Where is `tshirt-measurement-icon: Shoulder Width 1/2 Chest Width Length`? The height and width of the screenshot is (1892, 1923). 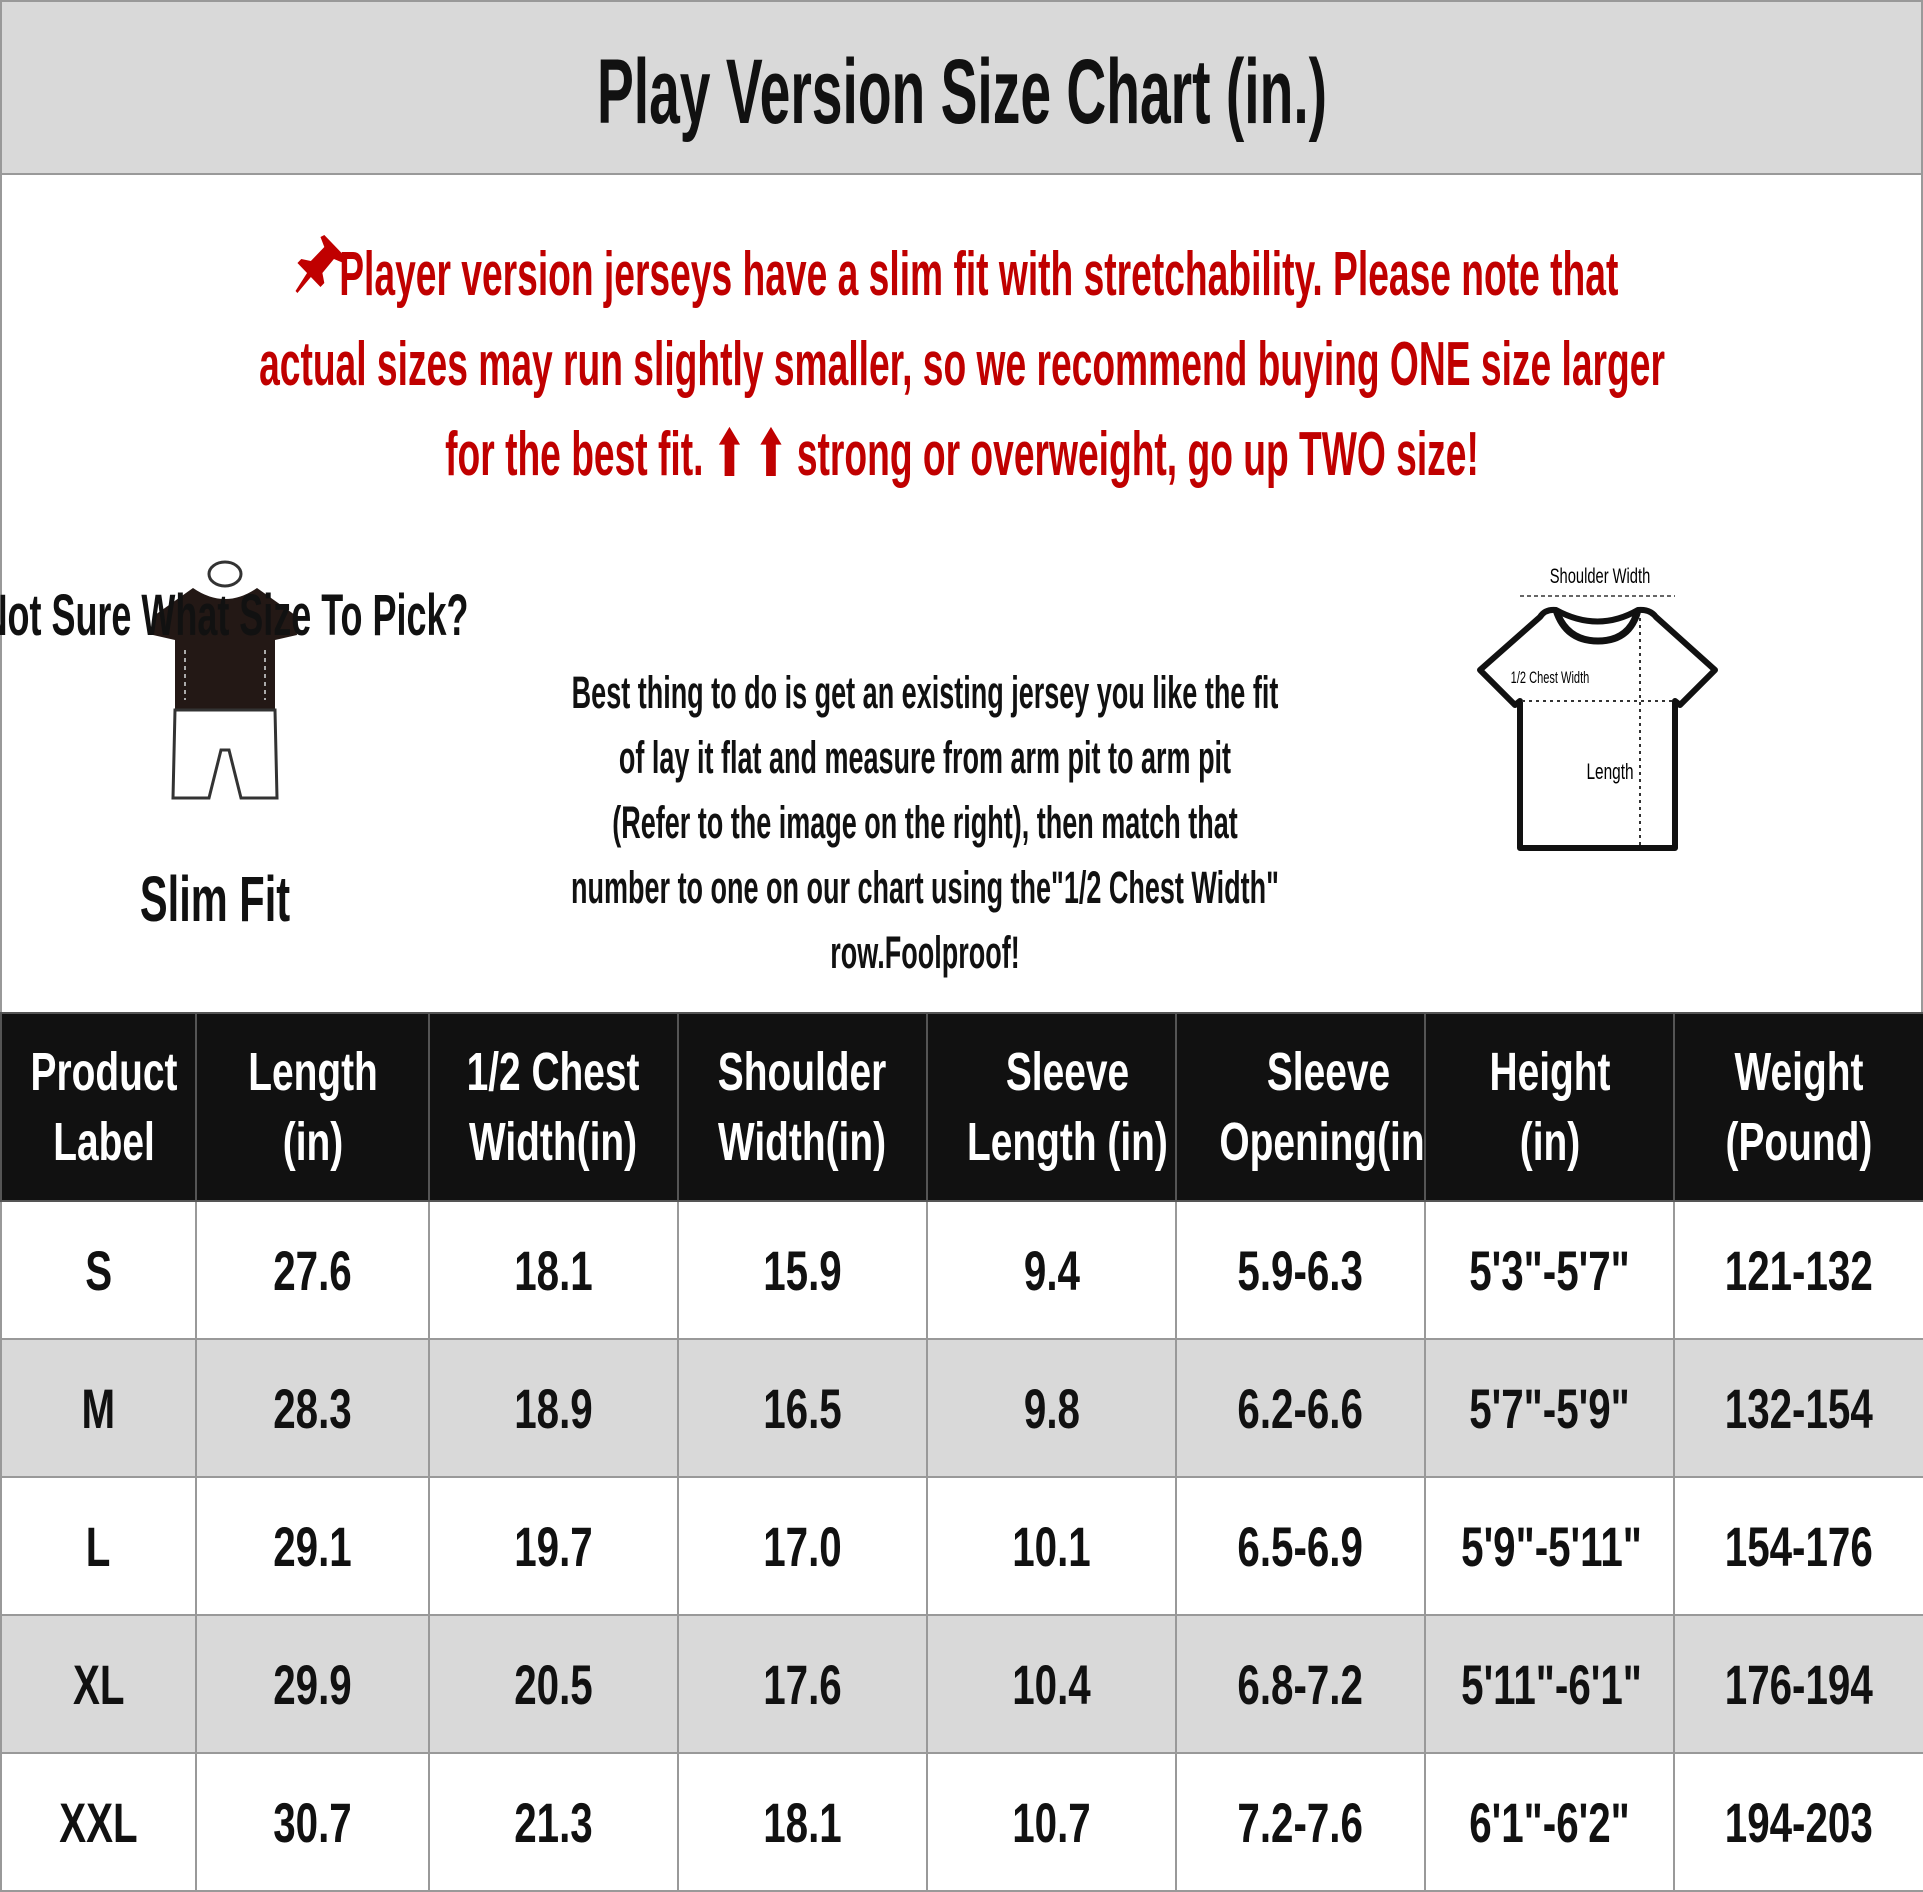
tshirt-measurement-icon: Shoulder Width 1/2 Chest Width Length is located at coordinates (1600, 705).